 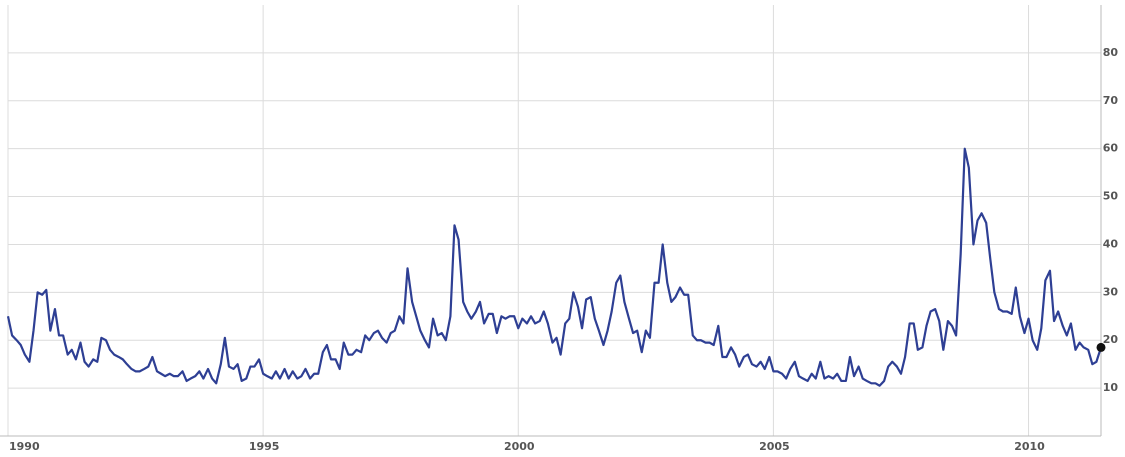 I want to click on x-tick-label: 2010, so click(x=1029, y=446).